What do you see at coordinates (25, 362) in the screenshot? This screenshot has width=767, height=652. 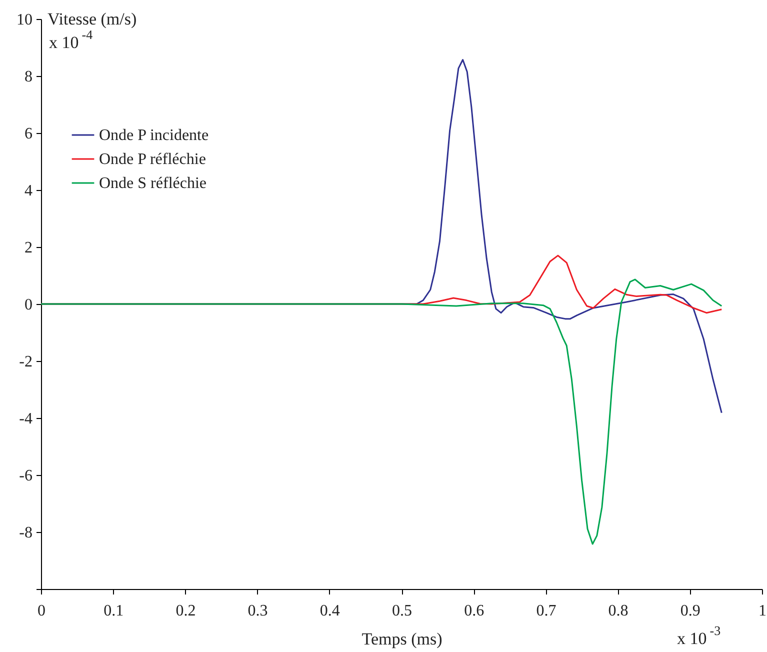 I see `y-tick-label: -2` at bounding box center [25, 362].